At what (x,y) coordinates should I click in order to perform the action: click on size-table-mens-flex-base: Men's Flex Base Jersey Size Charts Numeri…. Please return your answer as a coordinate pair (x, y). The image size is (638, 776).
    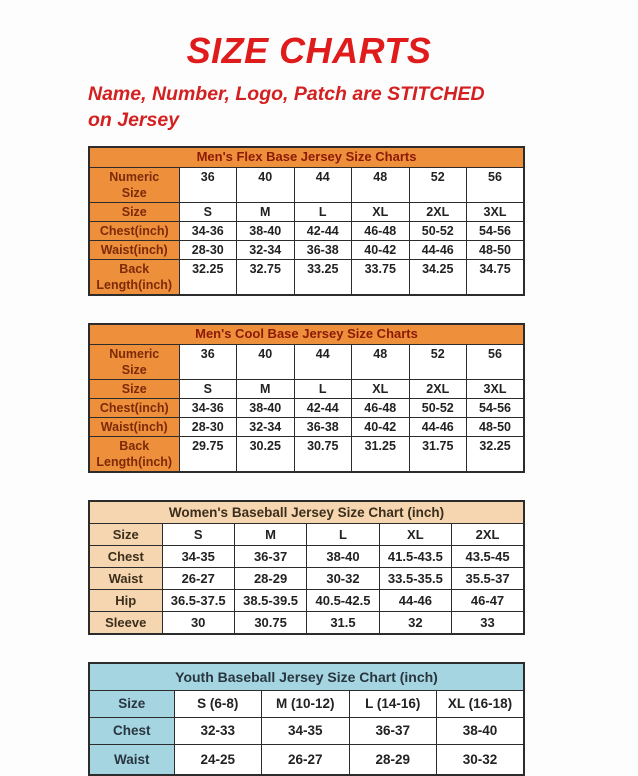
    Looking at the image, I should click on (306, 221).